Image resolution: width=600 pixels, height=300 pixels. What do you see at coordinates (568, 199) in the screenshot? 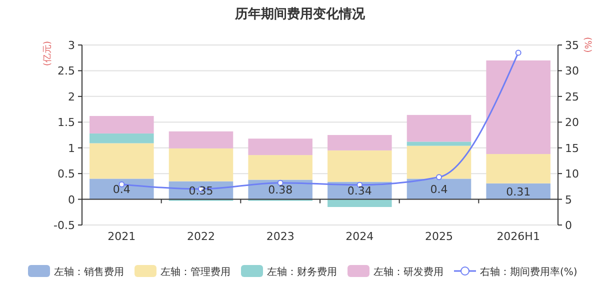
I see `y2-tick-label: 5` at bounding box center [568, 199].